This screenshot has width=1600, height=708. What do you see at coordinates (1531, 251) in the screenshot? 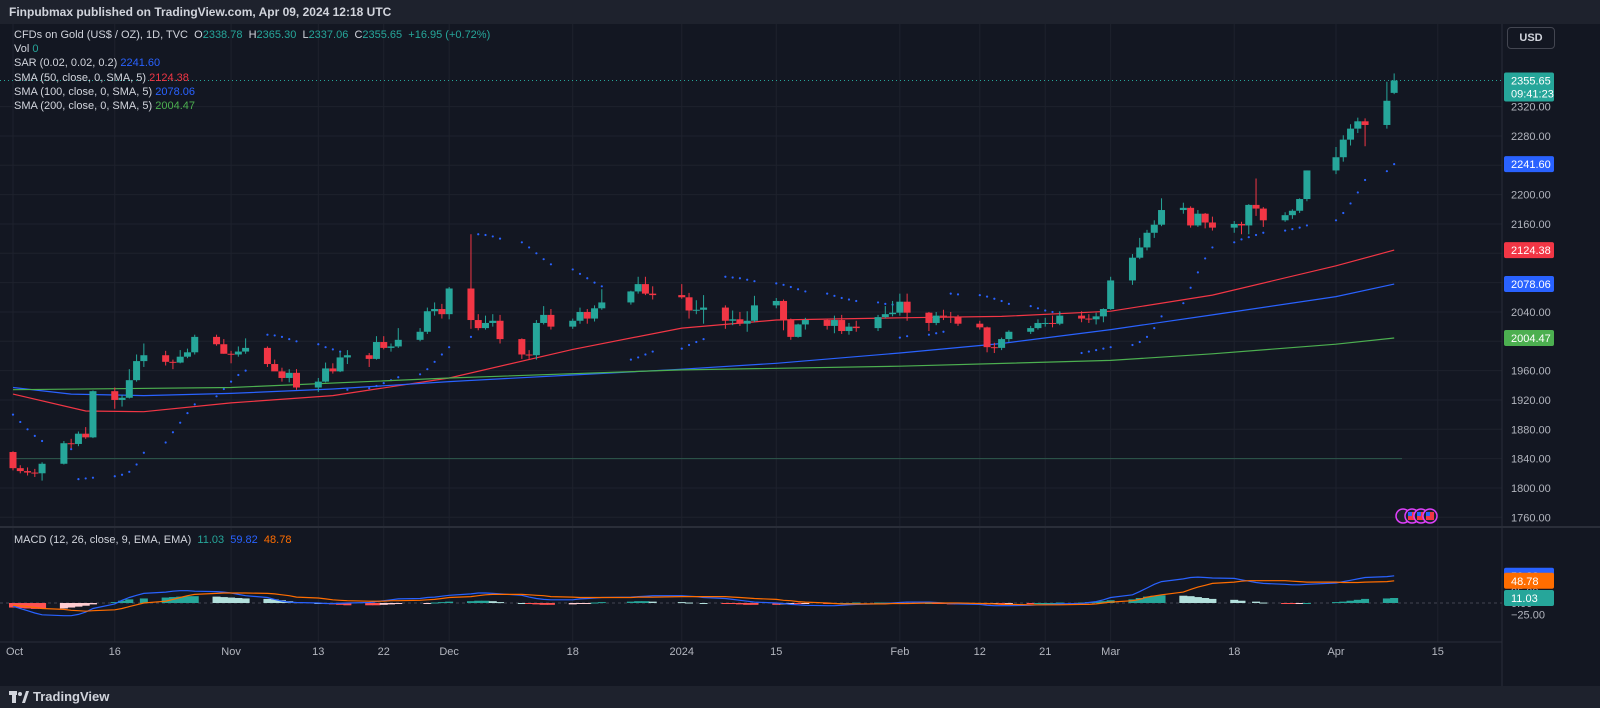
I see `sma50-badge-text: 2124.38` at bounding box center [1531, 251].